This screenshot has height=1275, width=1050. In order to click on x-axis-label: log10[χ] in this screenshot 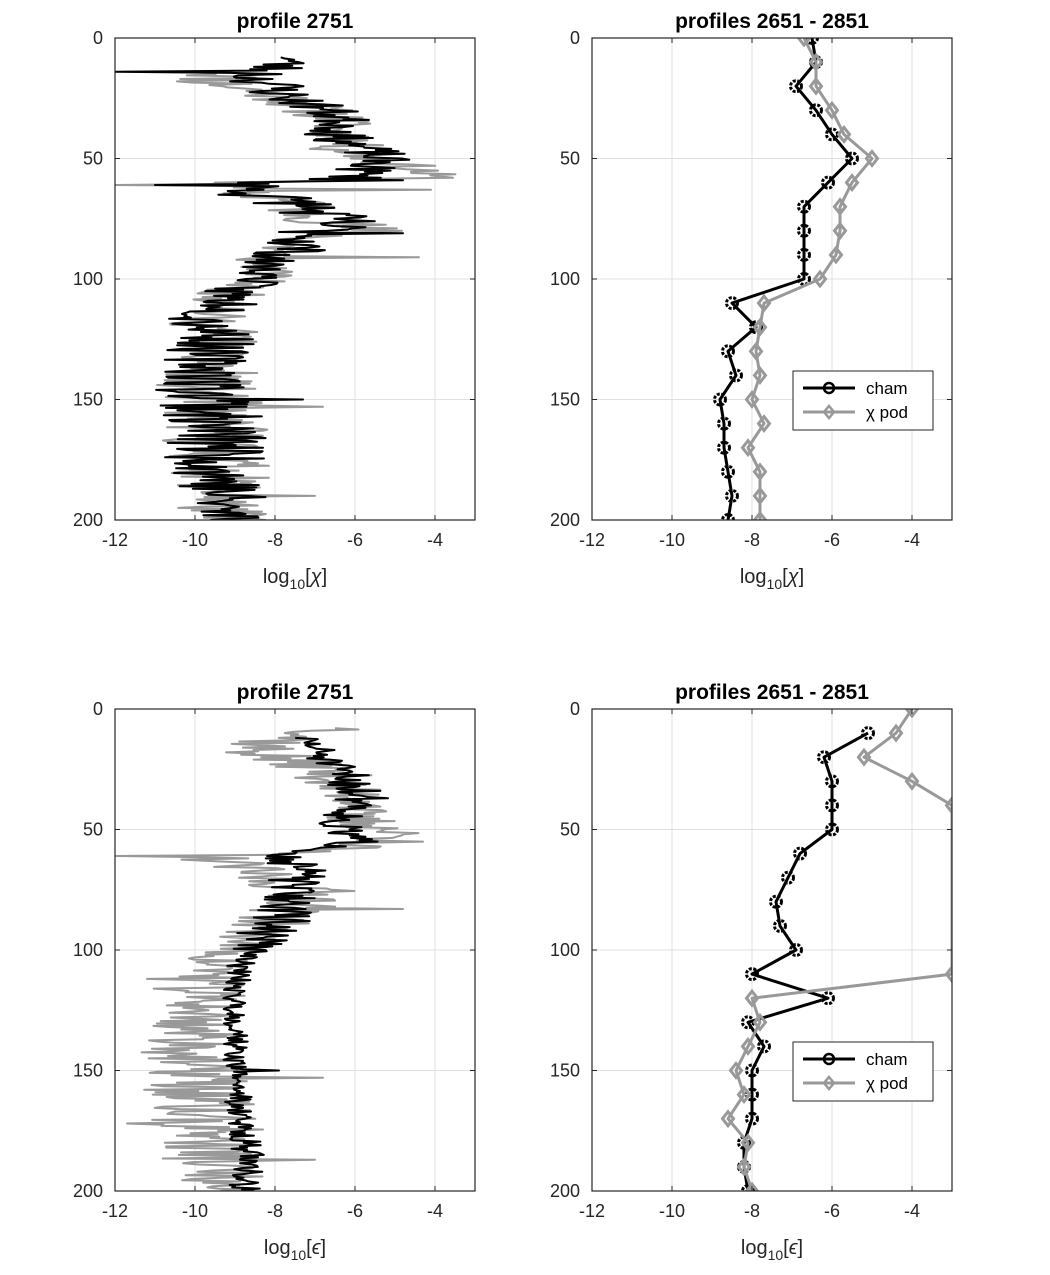, I will do `click(772, 579)`.